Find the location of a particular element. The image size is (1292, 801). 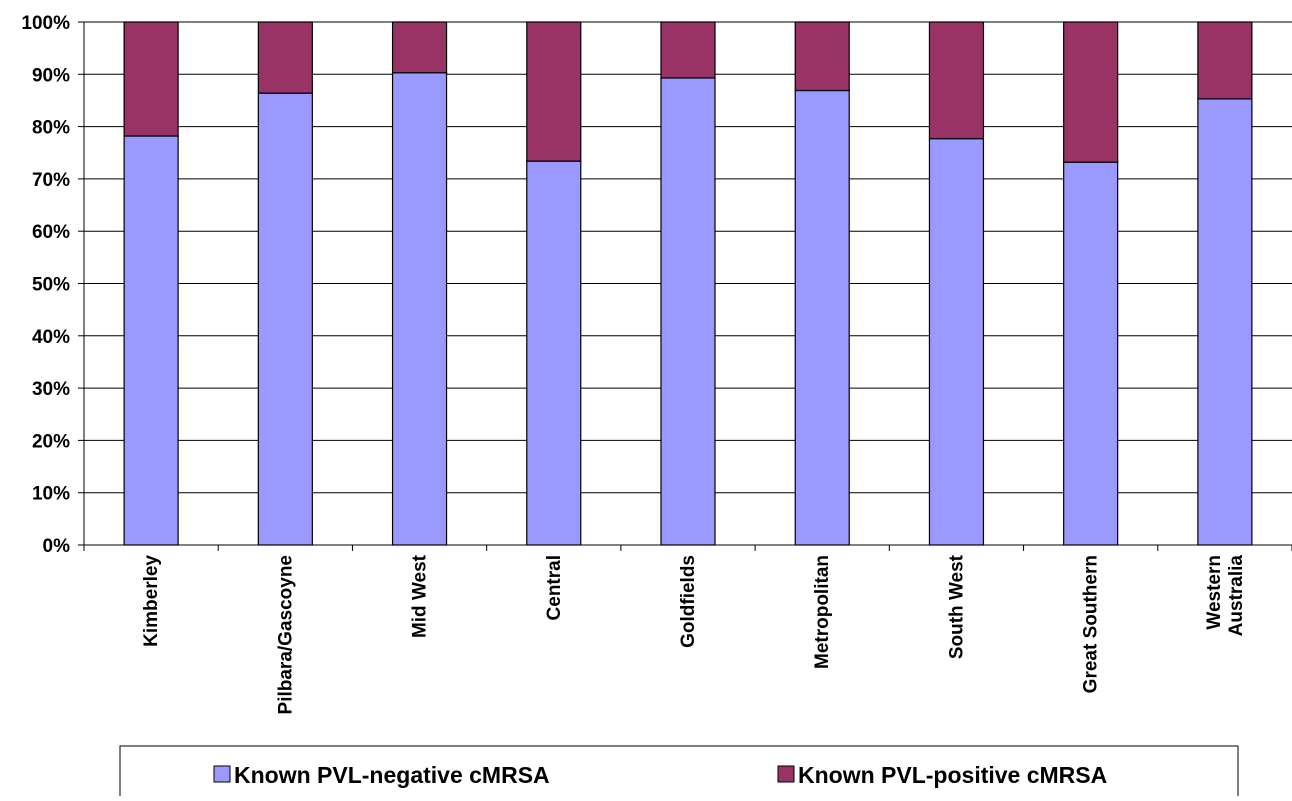

x-category-label: Mid West is located at coordinates (420, 596).